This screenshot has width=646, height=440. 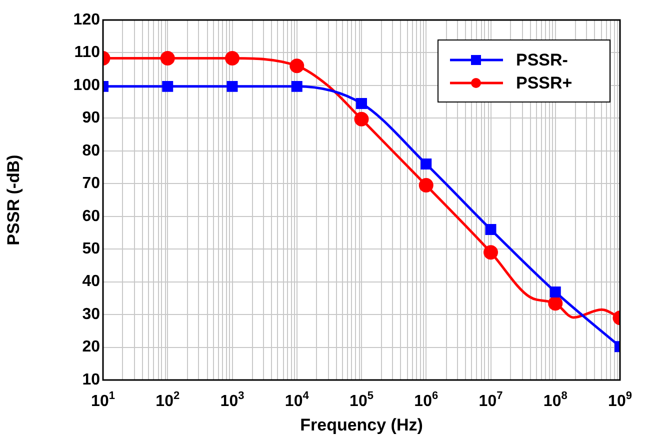 What do you see at coordinates (544, 83) in the screenshot?
I see `legend-label: PSSR+` at bounding box center [544, 83].